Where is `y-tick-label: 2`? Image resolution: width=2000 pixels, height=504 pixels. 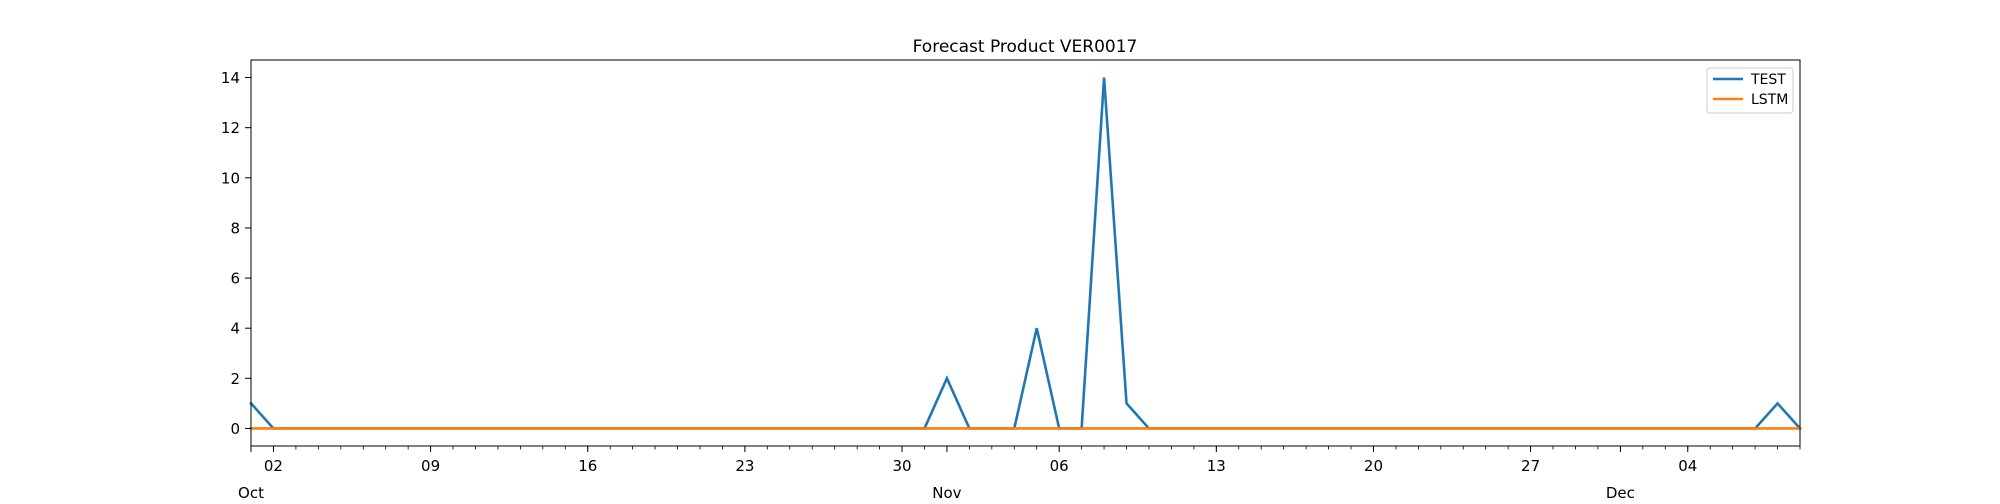 y-tick-label: 2 is located at coordinates (235, 379).